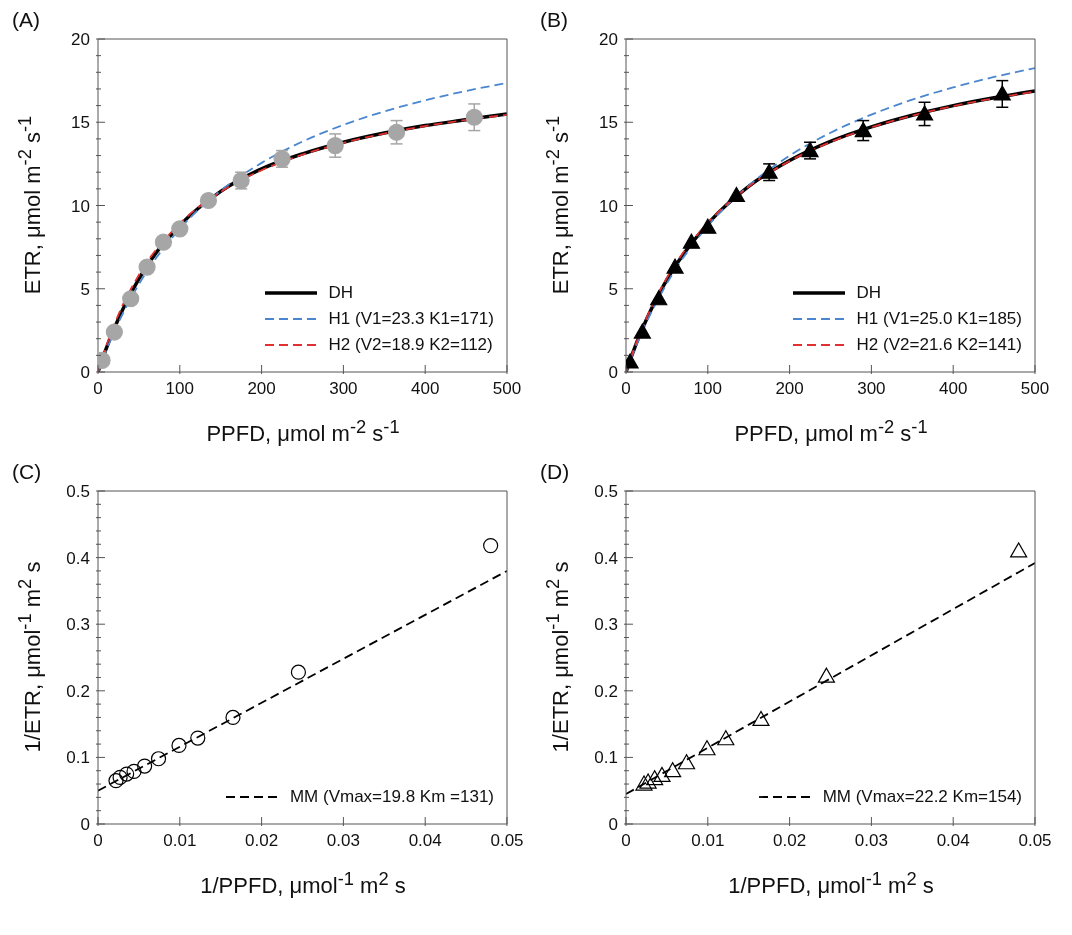 Image resolution: width=1072 pixels, height=935 pixels. What do you see at coordinates (391, 797) in the screenshot?
I see `legend-label: MM (Vmax=19.8 Km =131)` at bounding box center [391, 797].